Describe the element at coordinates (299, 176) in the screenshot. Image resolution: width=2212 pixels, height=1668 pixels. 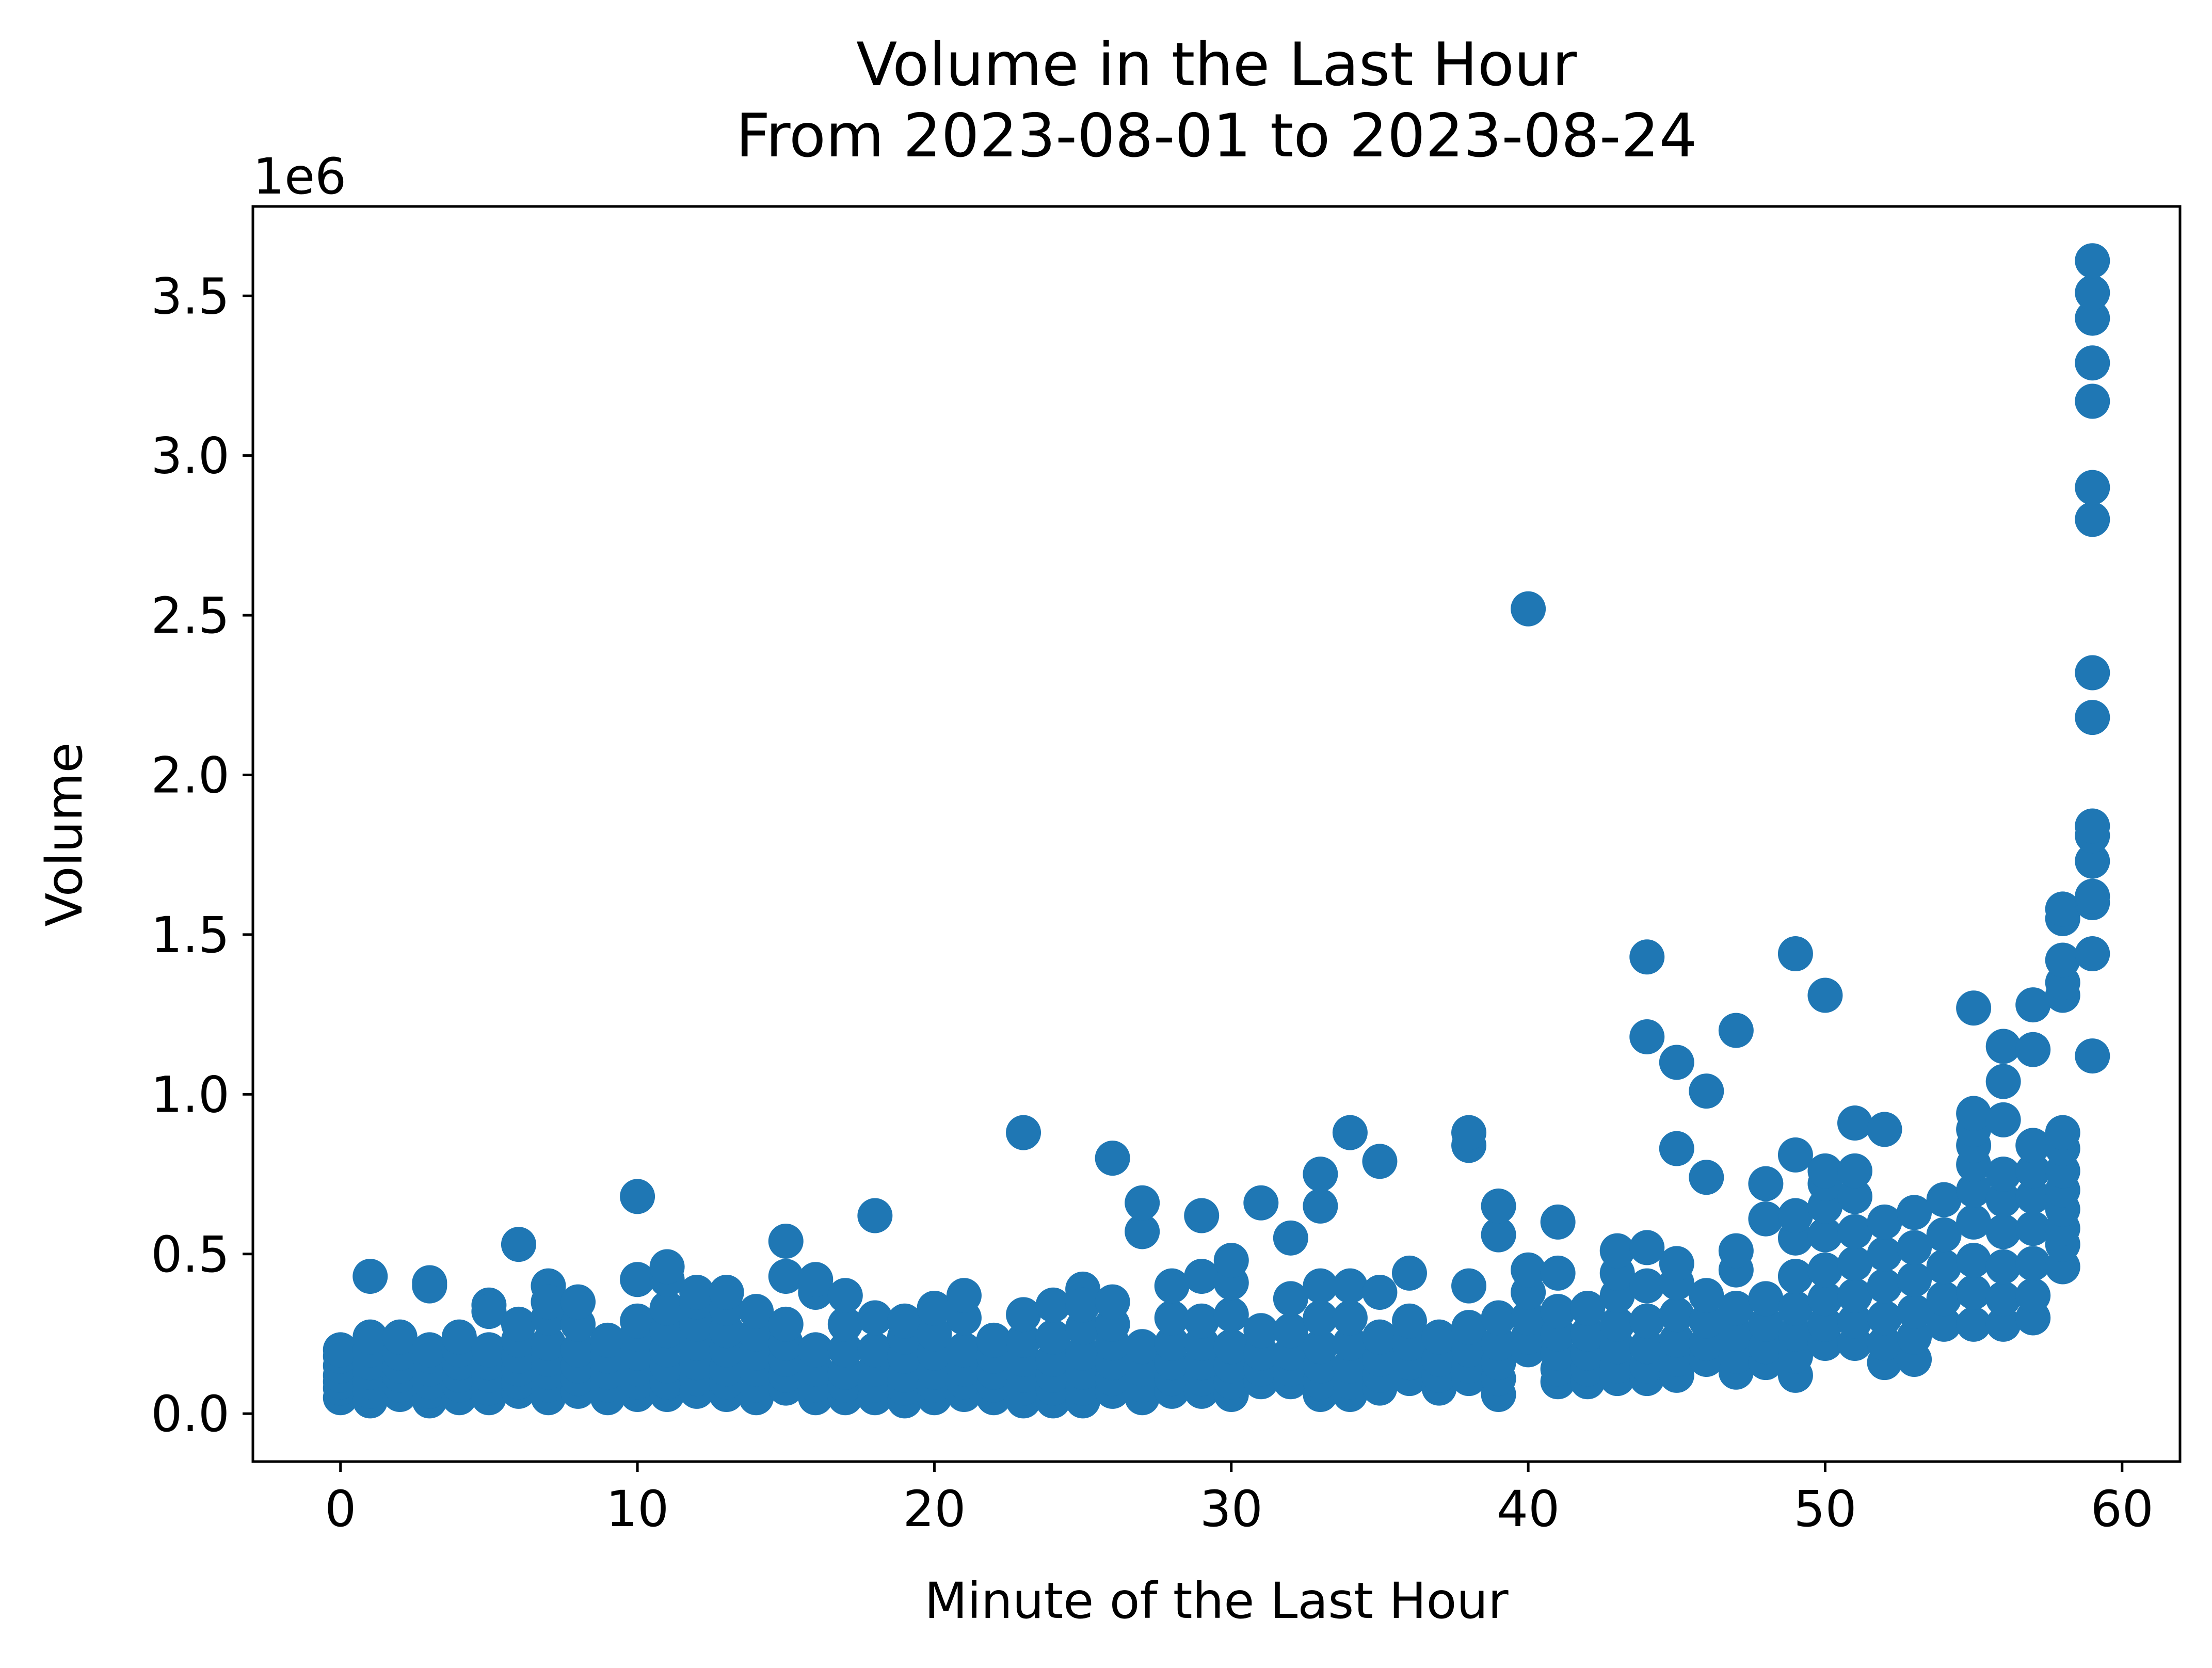
I see `y-axis-offset-label: 1e6` at that location.